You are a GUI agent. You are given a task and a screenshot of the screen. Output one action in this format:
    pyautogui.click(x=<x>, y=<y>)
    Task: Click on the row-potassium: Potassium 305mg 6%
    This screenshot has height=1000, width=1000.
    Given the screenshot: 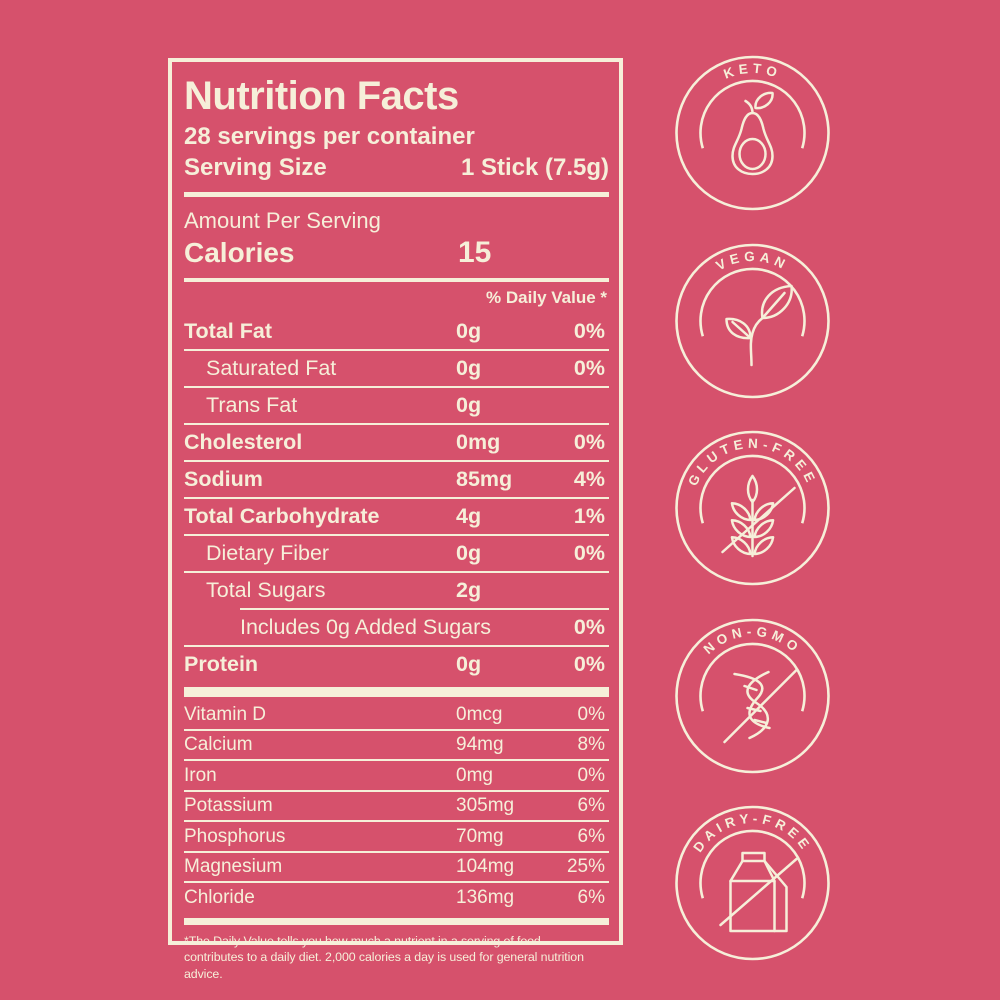 What is the action you would take?
    pyautogui.click(x=396, y=805)
    